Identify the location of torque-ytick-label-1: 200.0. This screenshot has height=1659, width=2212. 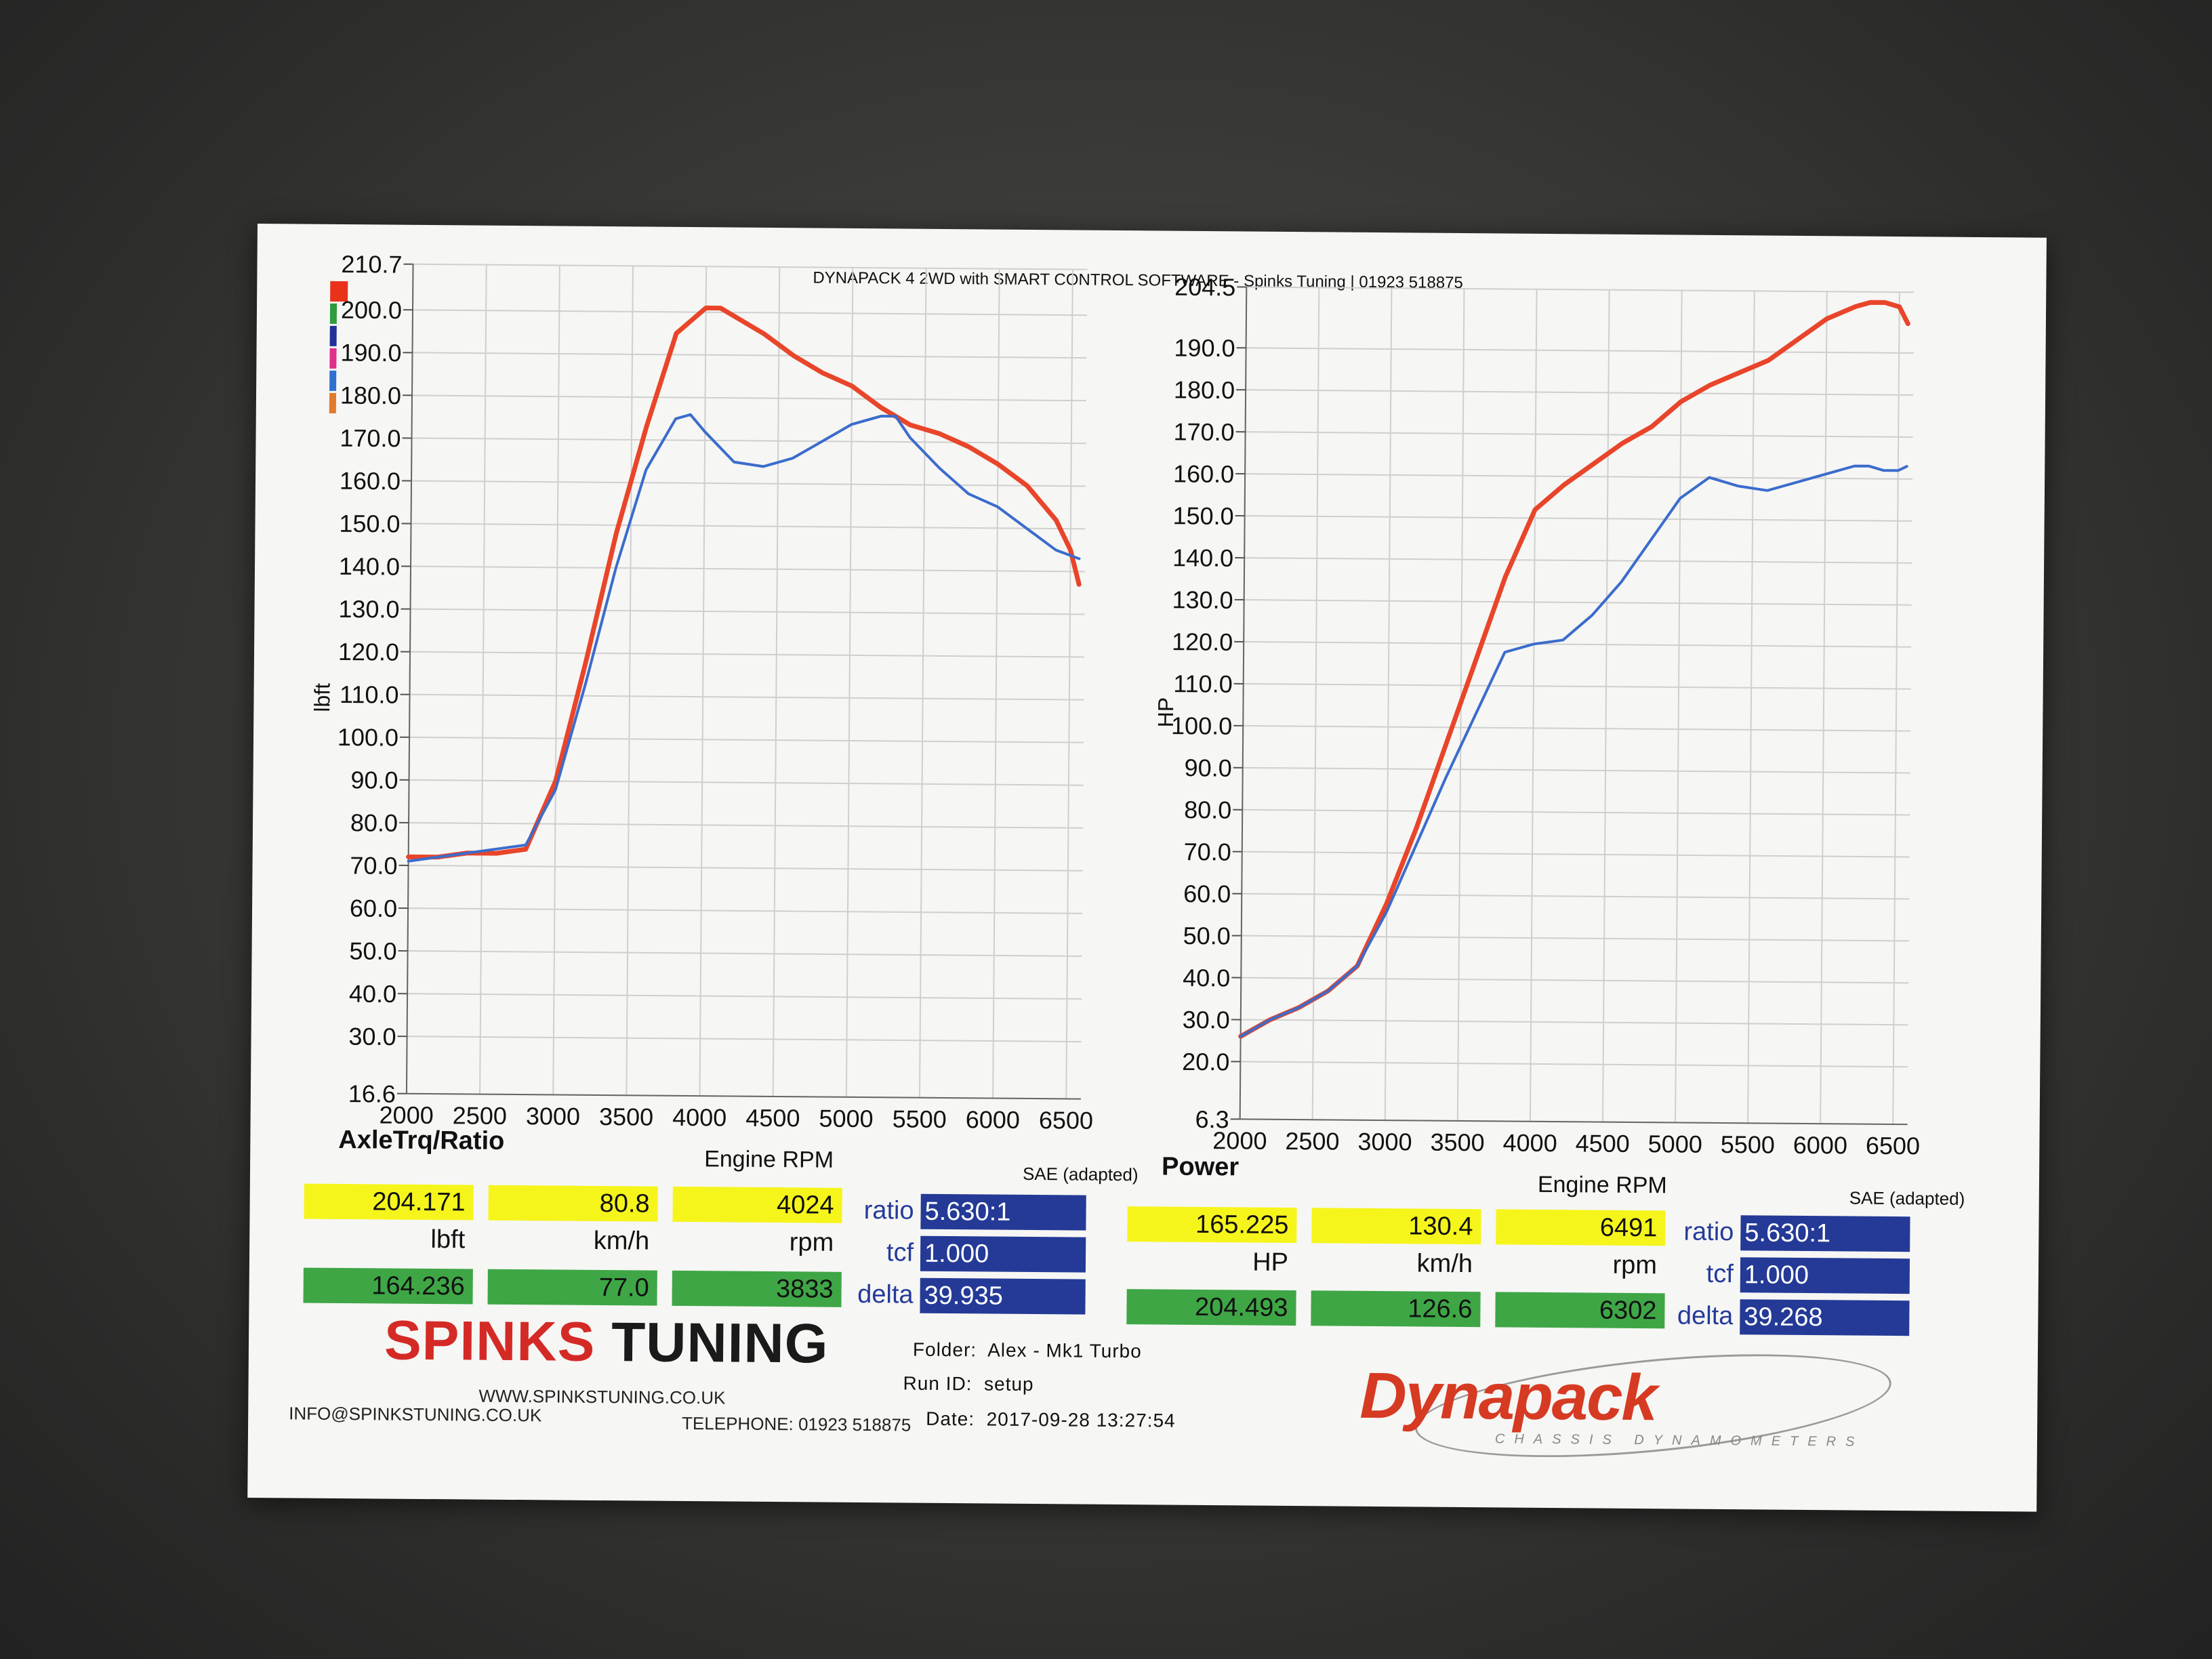
(371, 309).